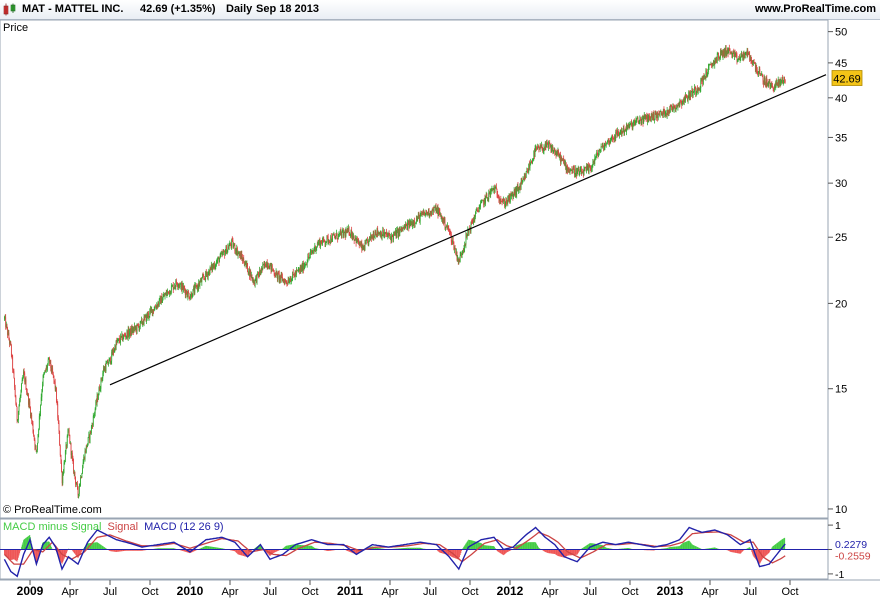  Describe the element at coordinates (815, 9) in the screenshot. I see `brand-link: www.ProRealTime.com` at that location.